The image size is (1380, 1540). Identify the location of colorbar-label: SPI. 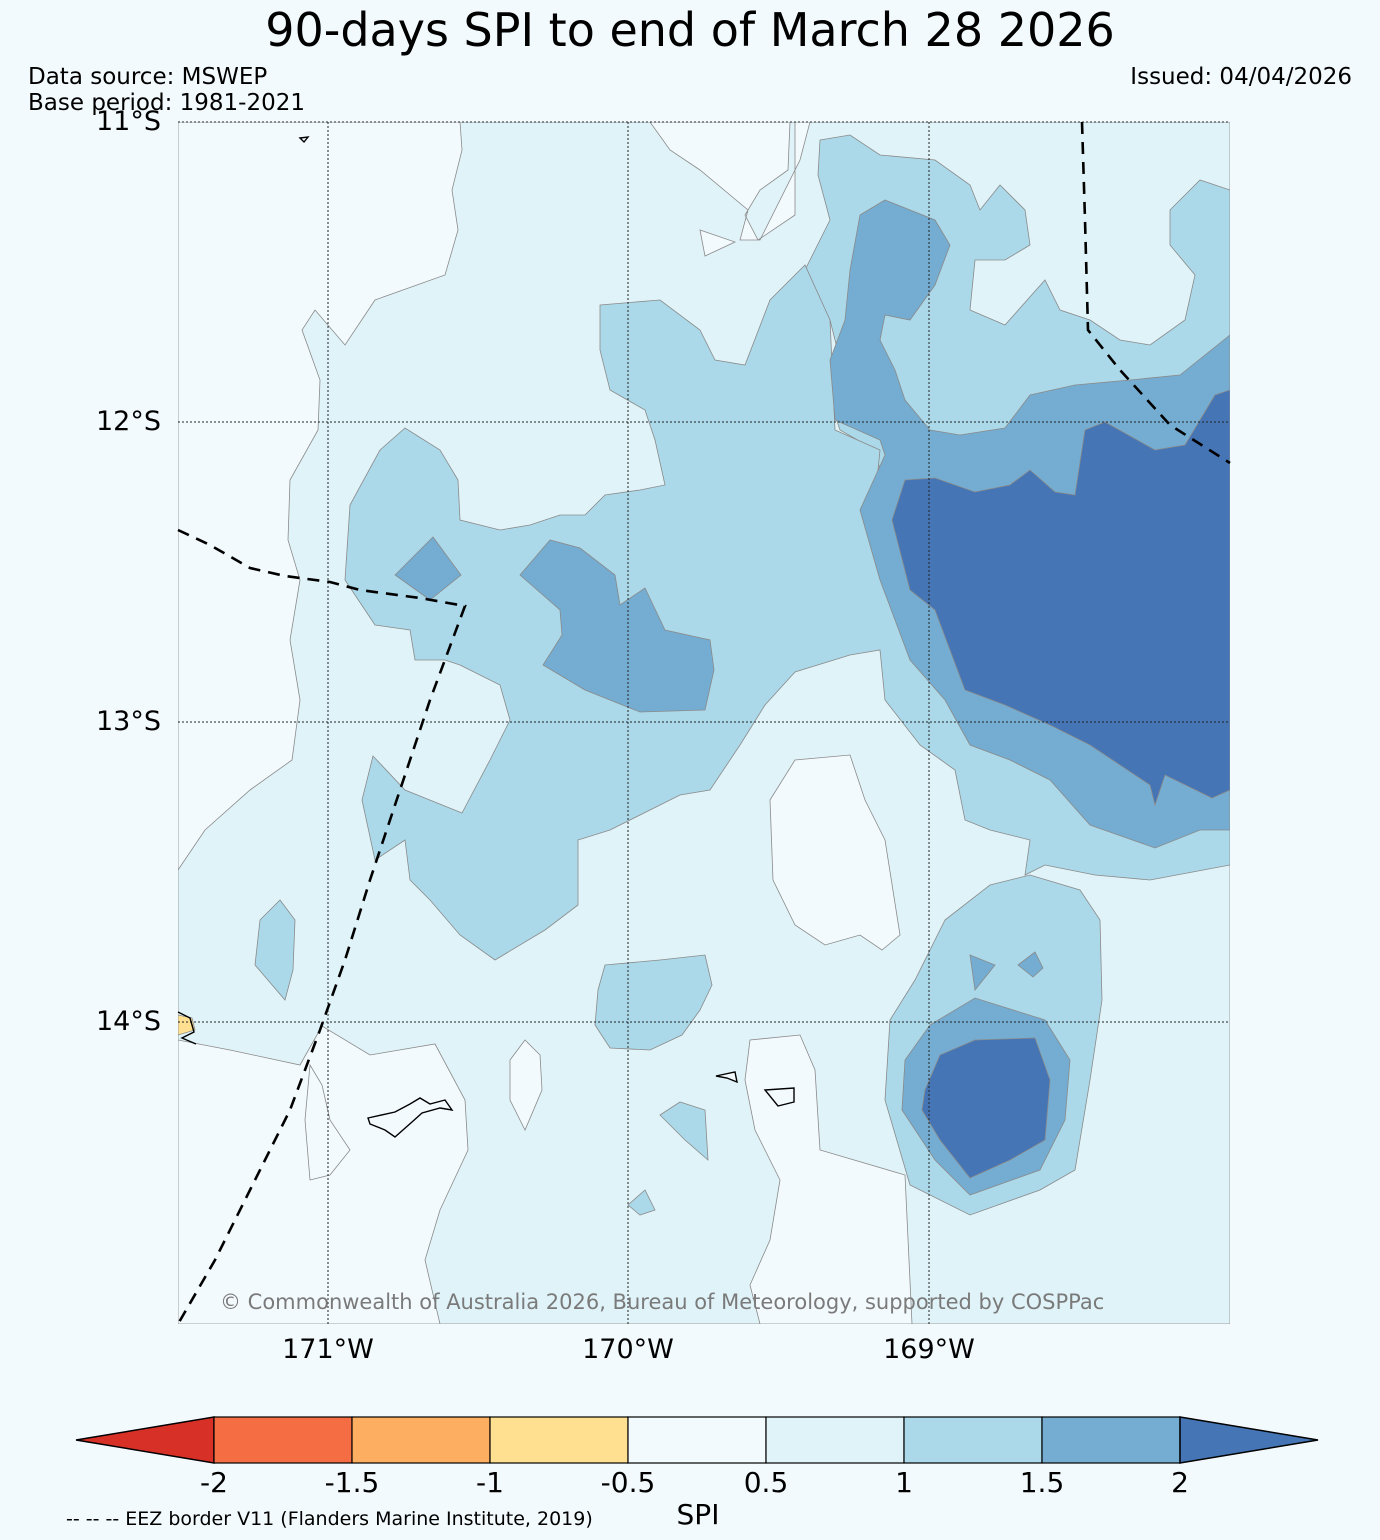
(698, 1514).